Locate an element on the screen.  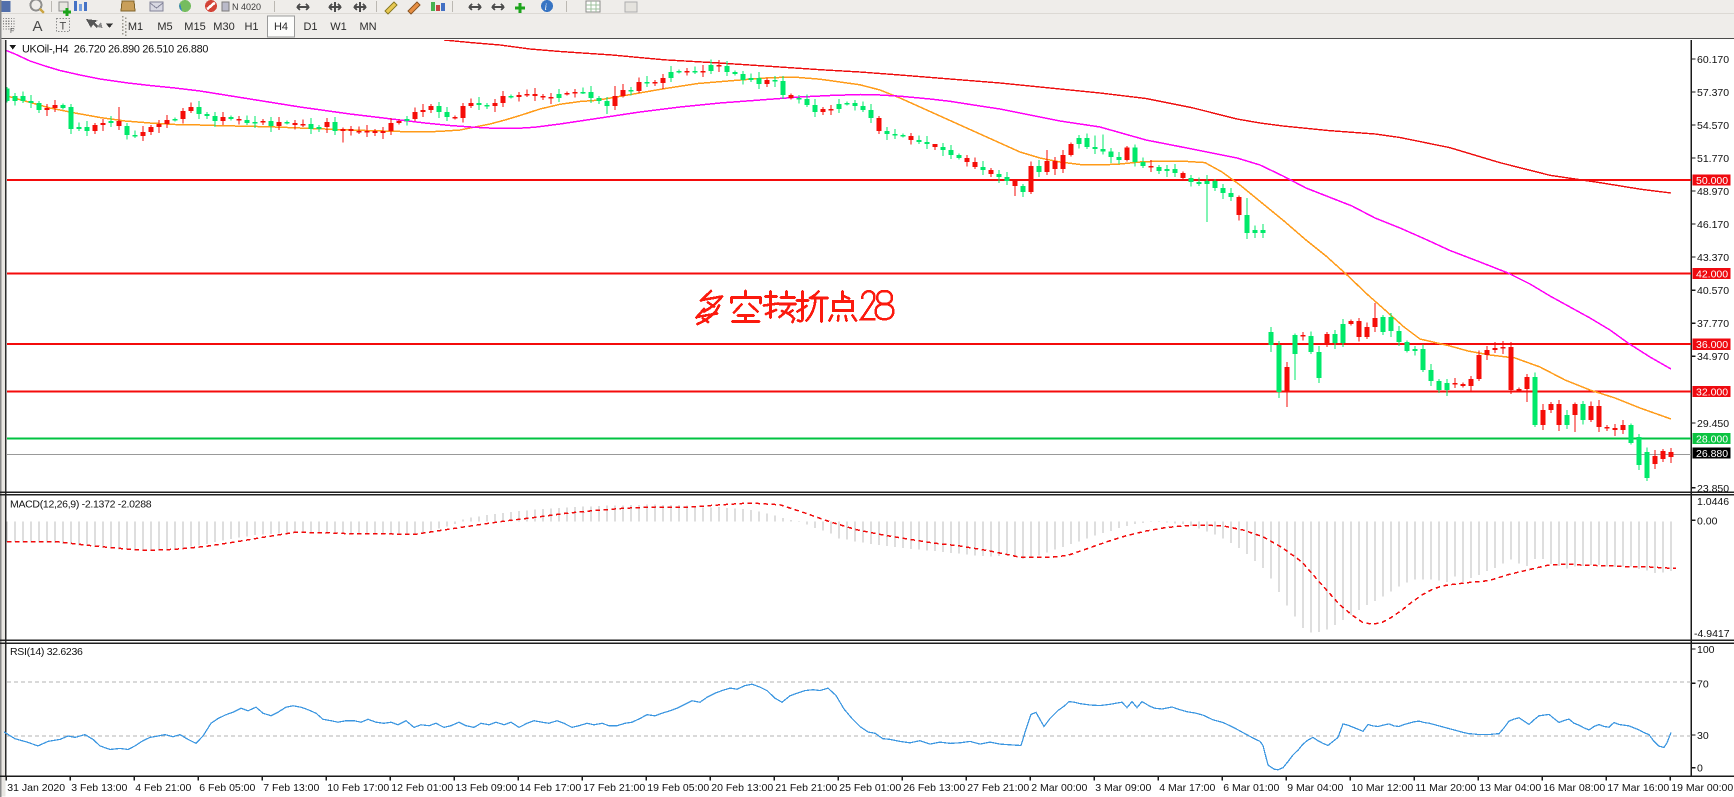
svg-text: 36.000 is located at coordinates (1712, 345).